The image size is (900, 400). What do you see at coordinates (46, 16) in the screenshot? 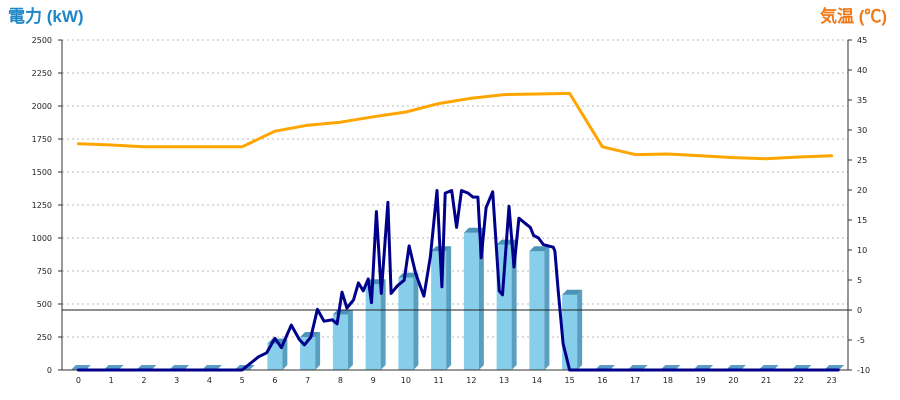
I see `left-axis-title: 電力 (kW)` at bounding box center [46, 16].